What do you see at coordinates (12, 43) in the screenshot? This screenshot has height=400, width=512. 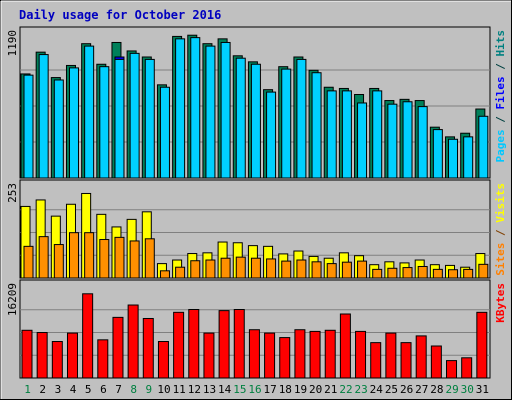 I see `panel-hits-files-pages-ymax-label: 1190` at bounding box center [12, 43].